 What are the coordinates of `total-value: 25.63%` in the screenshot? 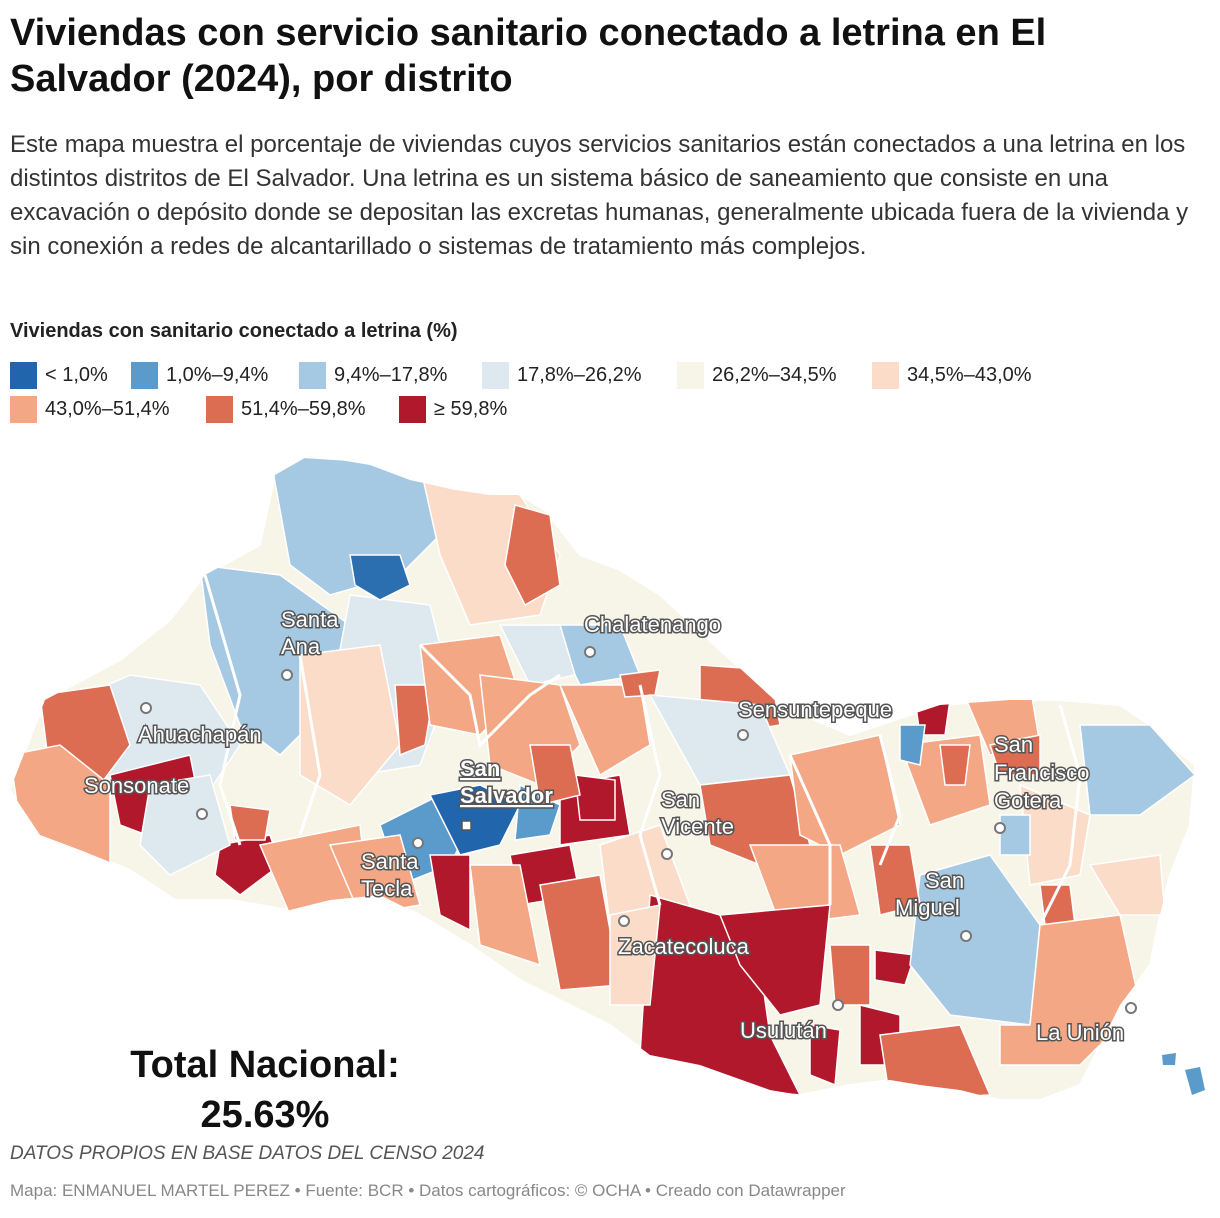 It's located at (265, 1115).